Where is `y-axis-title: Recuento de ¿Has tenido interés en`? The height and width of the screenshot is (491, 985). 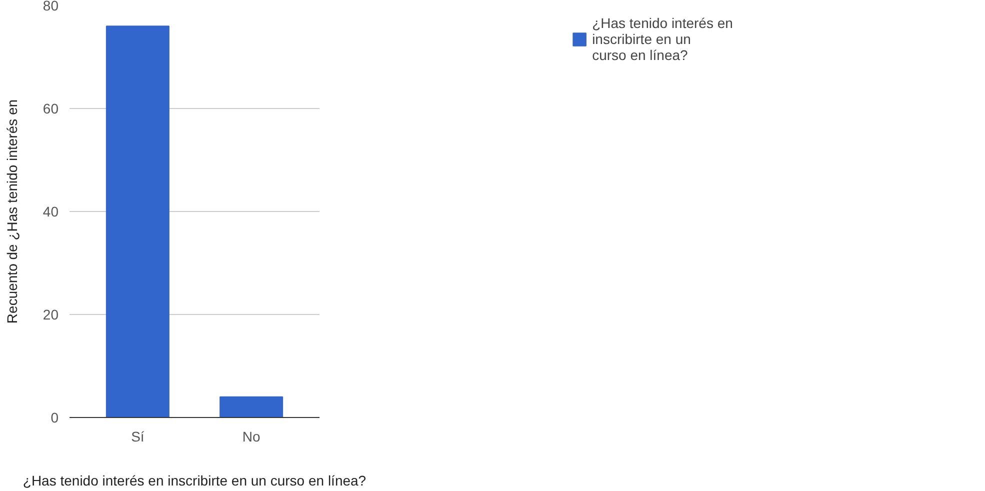 y-axis-title: Recuento de ¿Has tenido interés en is located at coordinates (12, 211).